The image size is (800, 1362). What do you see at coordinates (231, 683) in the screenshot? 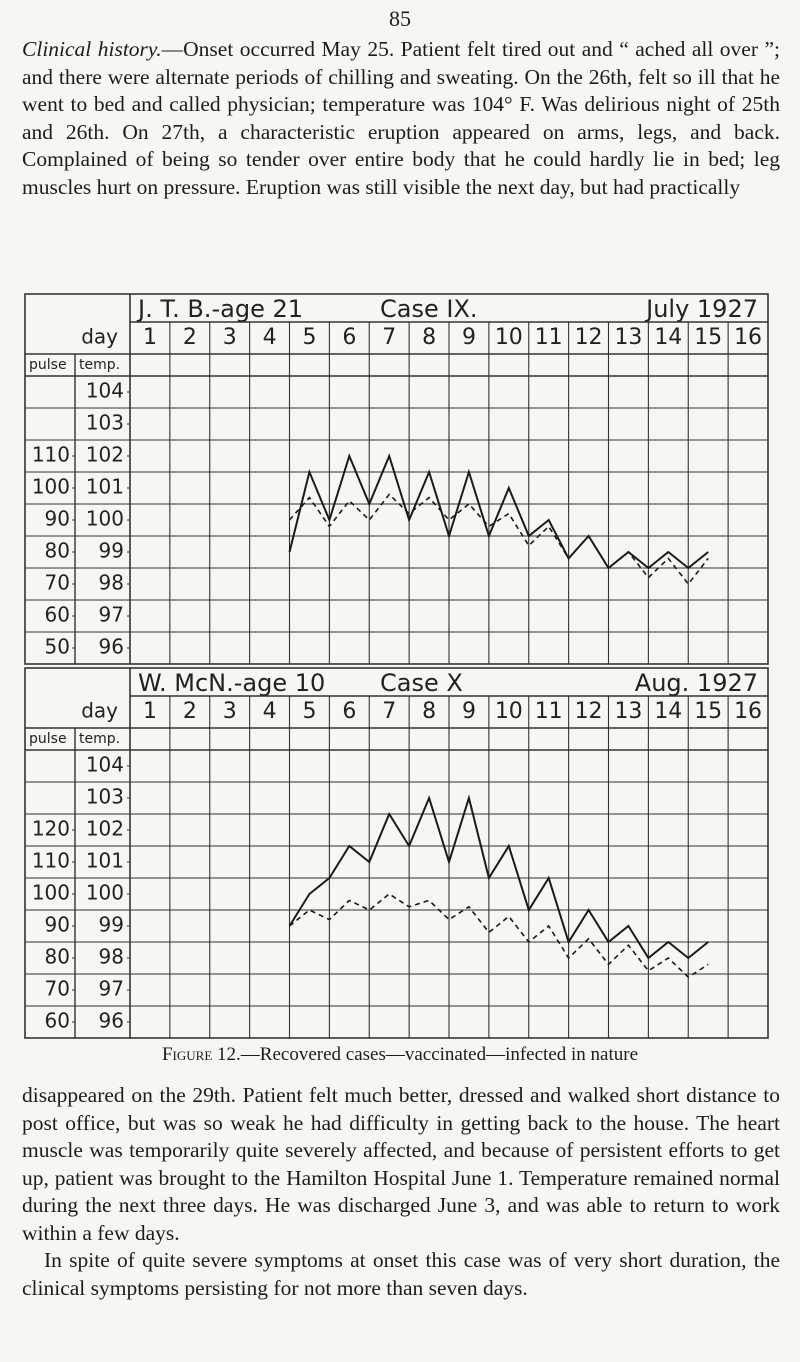
I see `patient: W. McN.-age 10` at bounding box center [231, 683].